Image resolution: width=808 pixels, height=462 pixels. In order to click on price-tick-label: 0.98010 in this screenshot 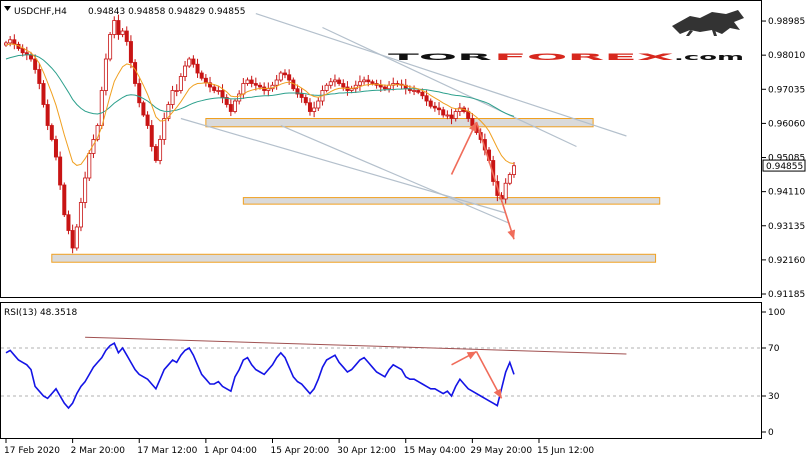, I will do `click(786, 56)`.